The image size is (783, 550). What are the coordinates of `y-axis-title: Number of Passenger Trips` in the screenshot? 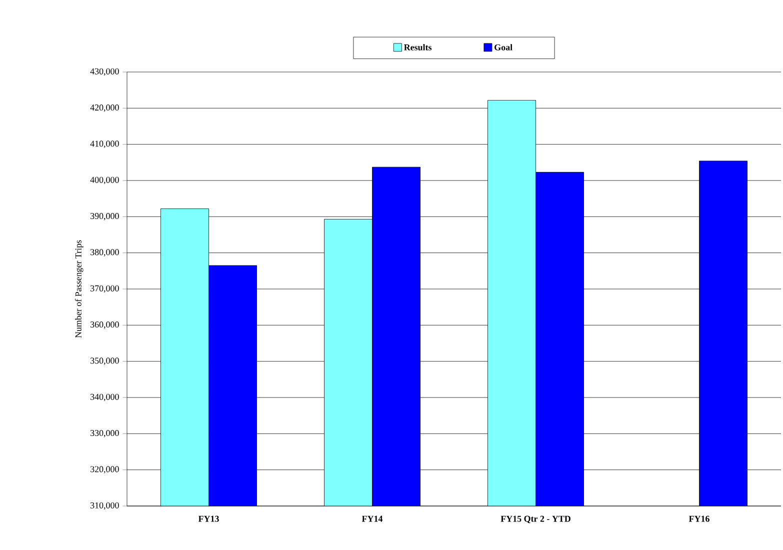 It's located at (79, 289).